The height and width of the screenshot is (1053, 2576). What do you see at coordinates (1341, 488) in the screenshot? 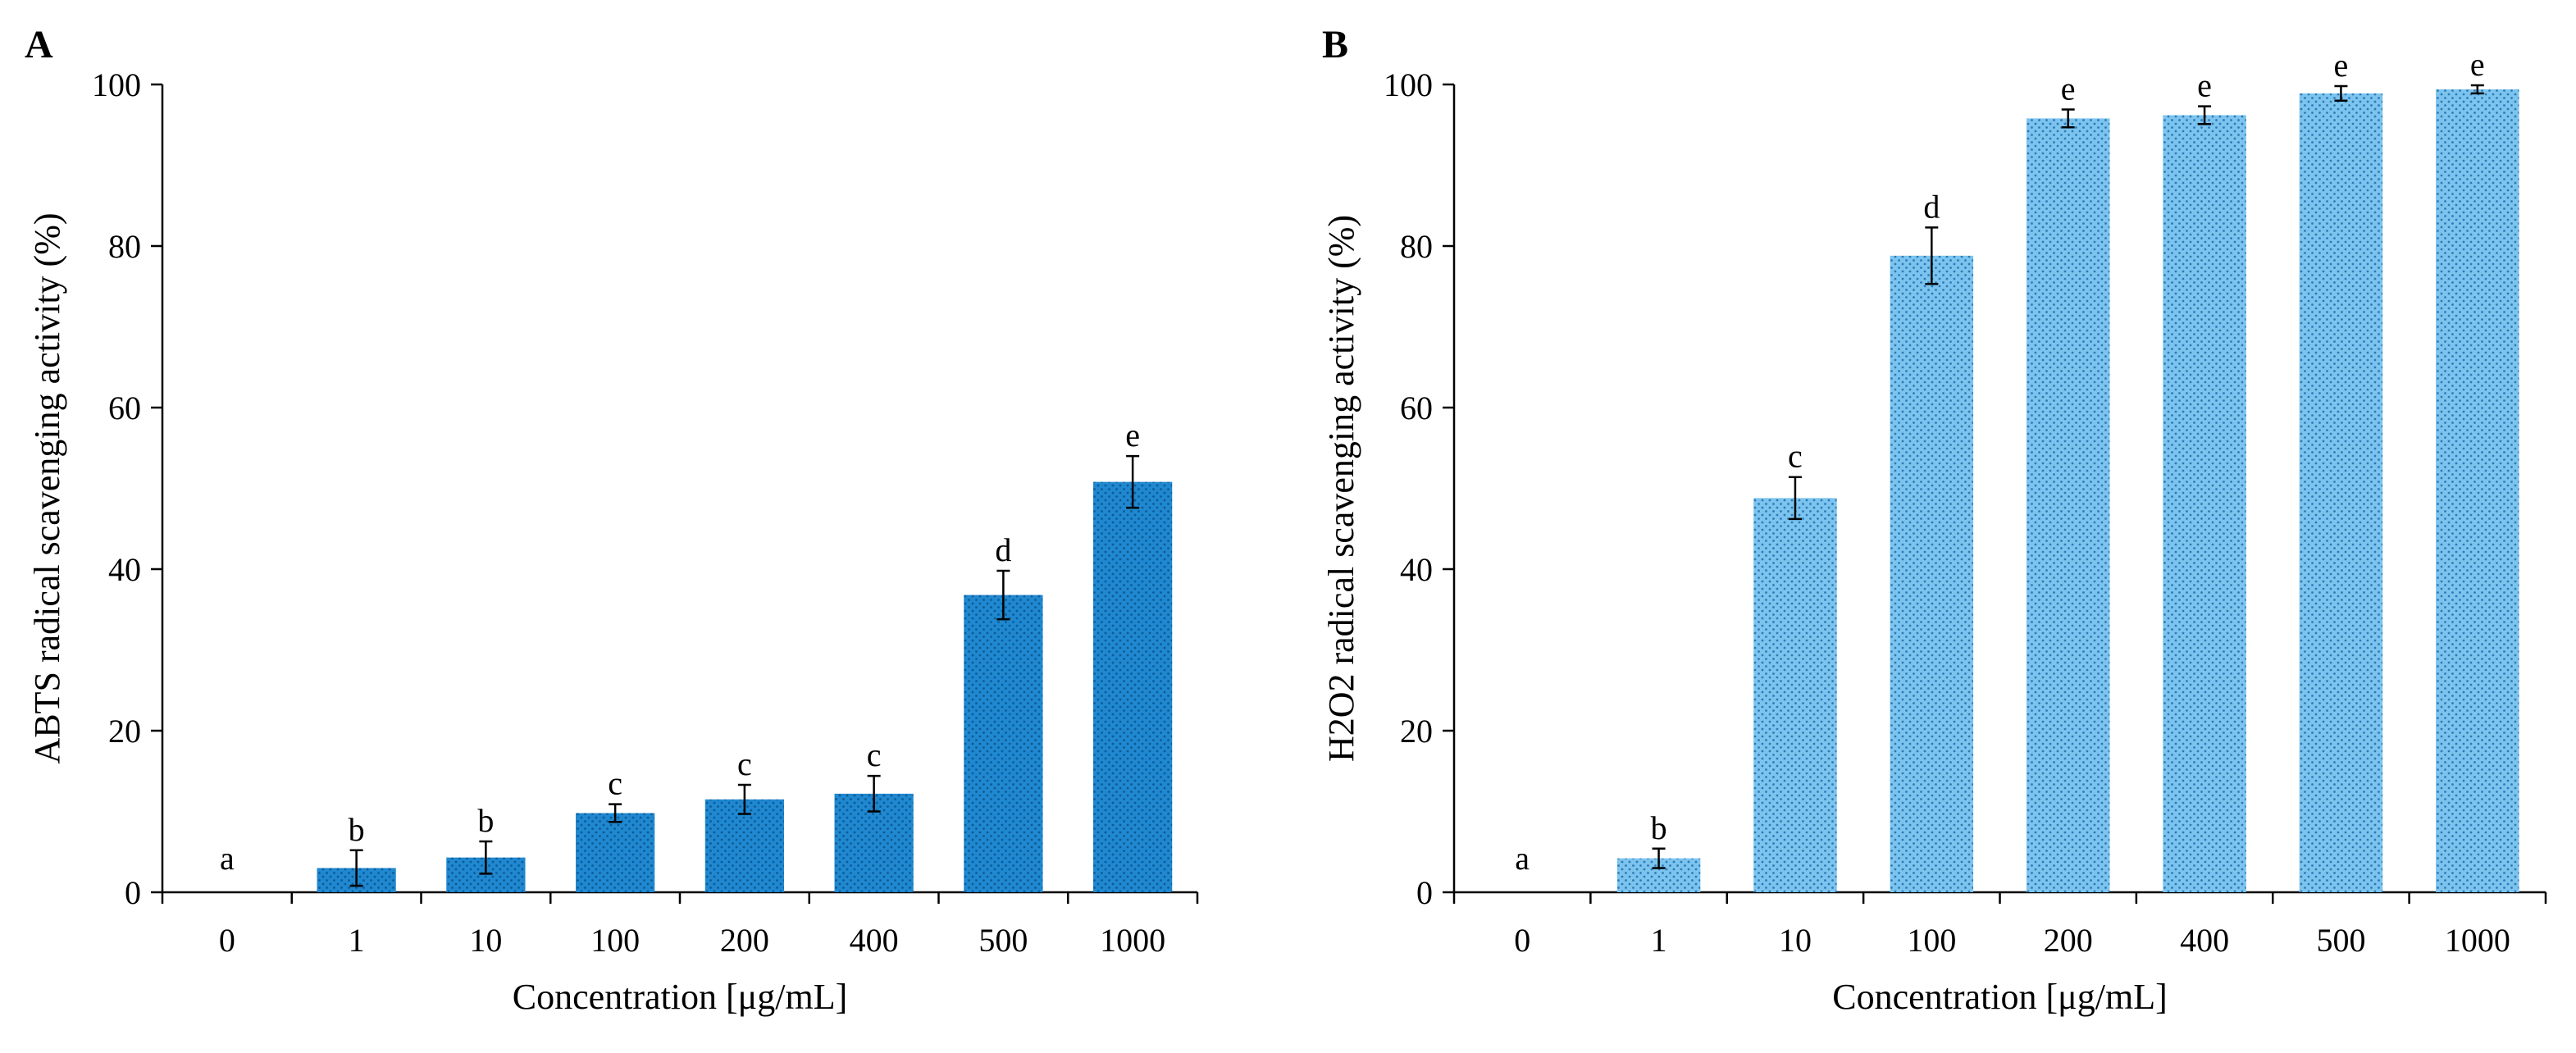
I see `y-axis-title: H2O2 radical scavenging activity (%)` at bounding box center [1341, 488].